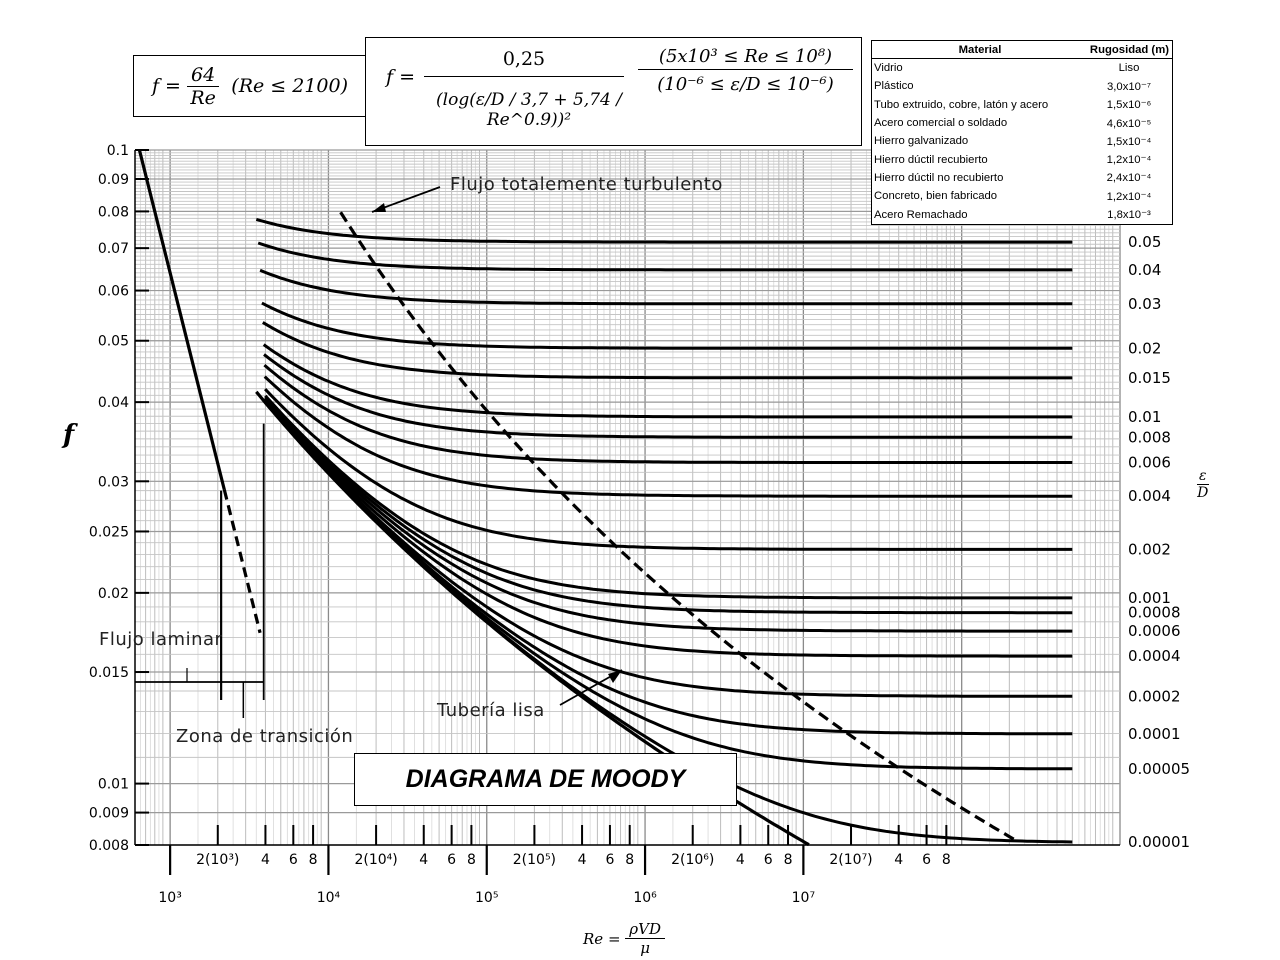 The image size is (1280, 960). What do you see at coordinates (1144, 270) in the screenshot?
I see `roughness-label: 0.04` at bounding box center [1144, 270].